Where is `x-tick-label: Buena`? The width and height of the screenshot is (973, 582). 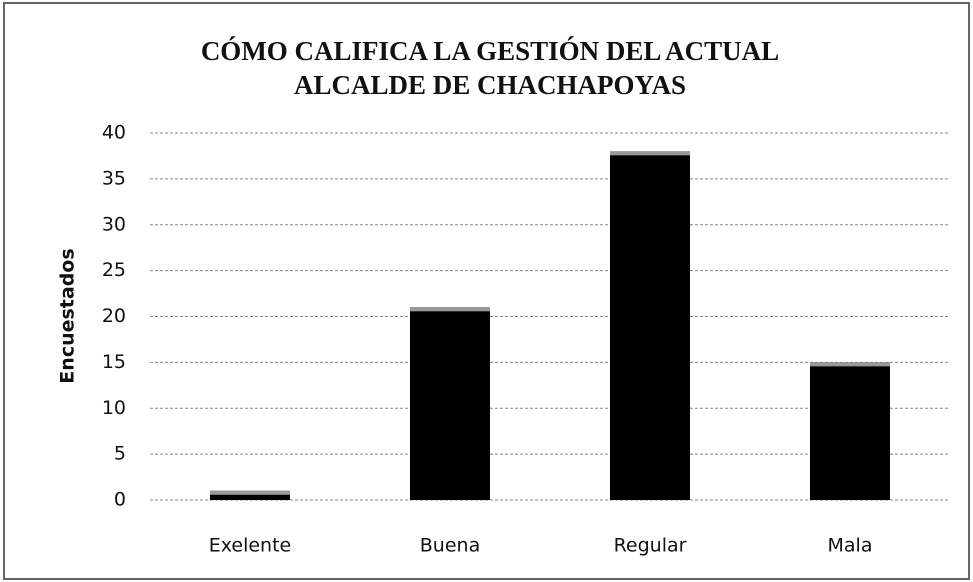 x-tick-label: Buena is located at coordinates (450, 546).